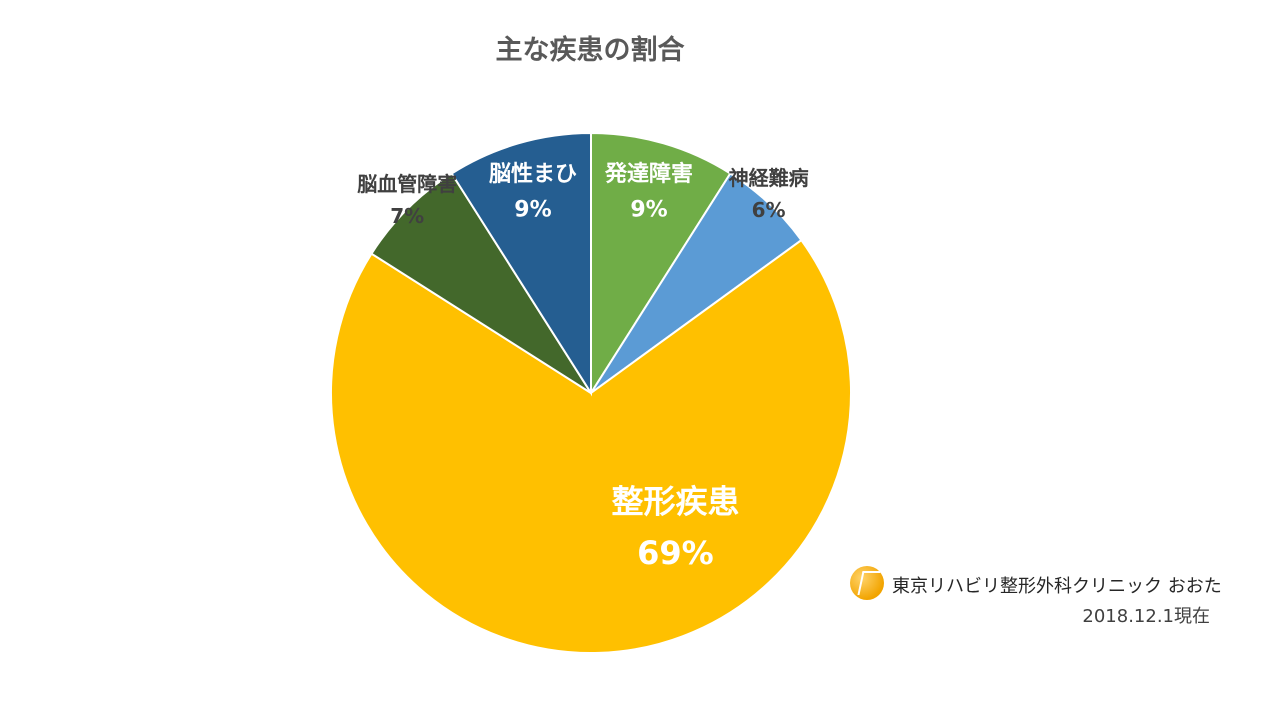 The image size is (1280, 720). Describe the element at coordinates (867, 583) in the screenshot. I see `clinic-logo-icon` at that location.